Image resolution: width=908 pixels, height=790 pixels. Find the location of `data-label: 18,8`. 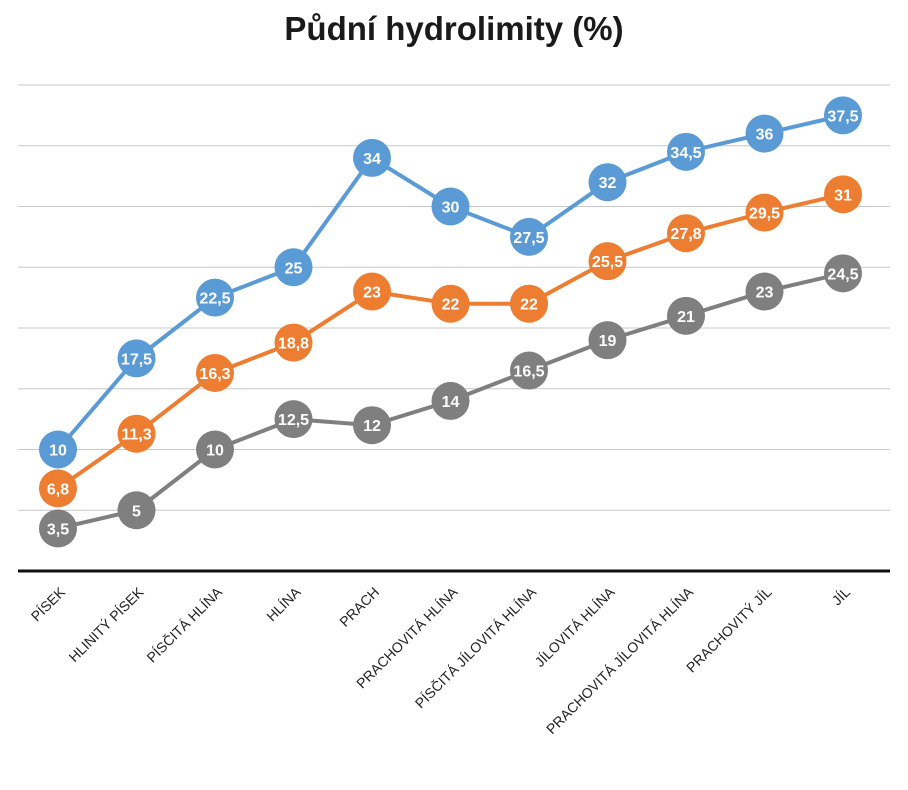

data-label: 18,8 is located at coordinates (293, 344).